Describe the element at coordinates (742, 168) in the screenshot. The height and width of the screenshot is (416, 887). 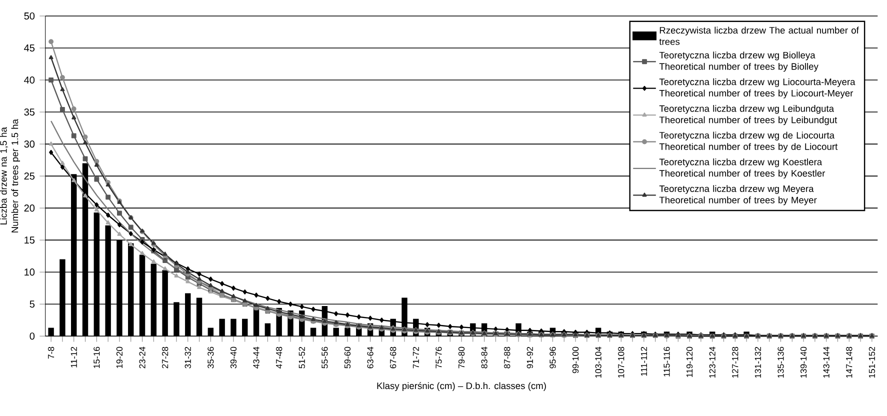
I see `legend-label: Teoretyczna liczba drzew wg Koestlera Theoretical number of trees by Koestler` at that location.